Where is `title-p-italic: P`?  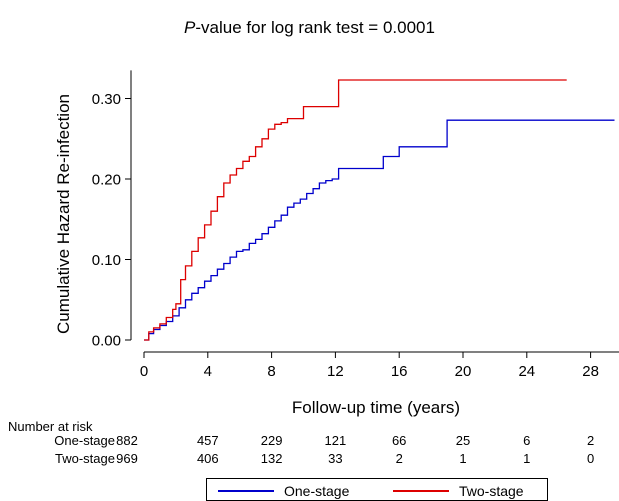 title-p-italic: P is located at coordinates (190, 27).